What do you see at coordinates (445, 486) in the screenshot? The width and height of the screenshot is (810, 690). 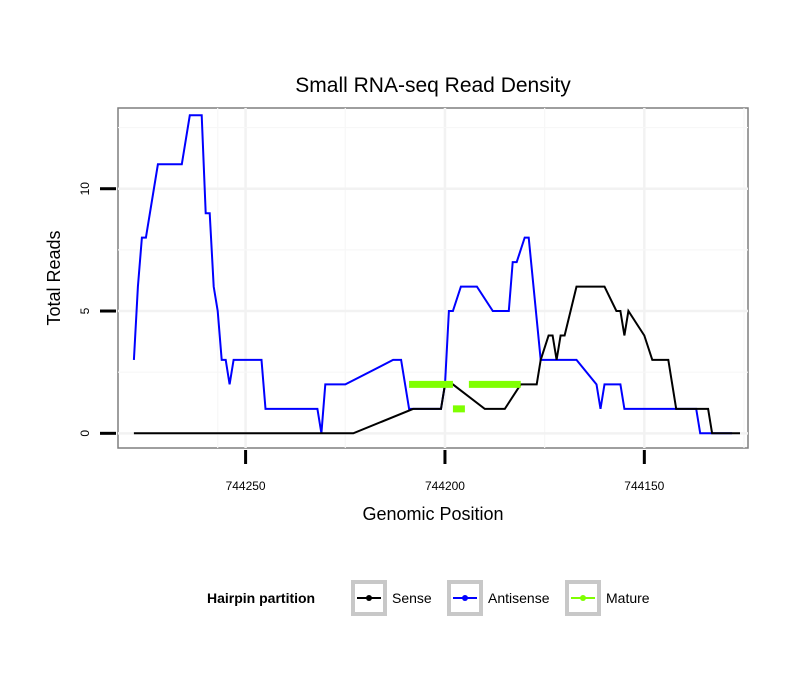 I see `x-tick-label: 744200` at bounding box center [445, 486].